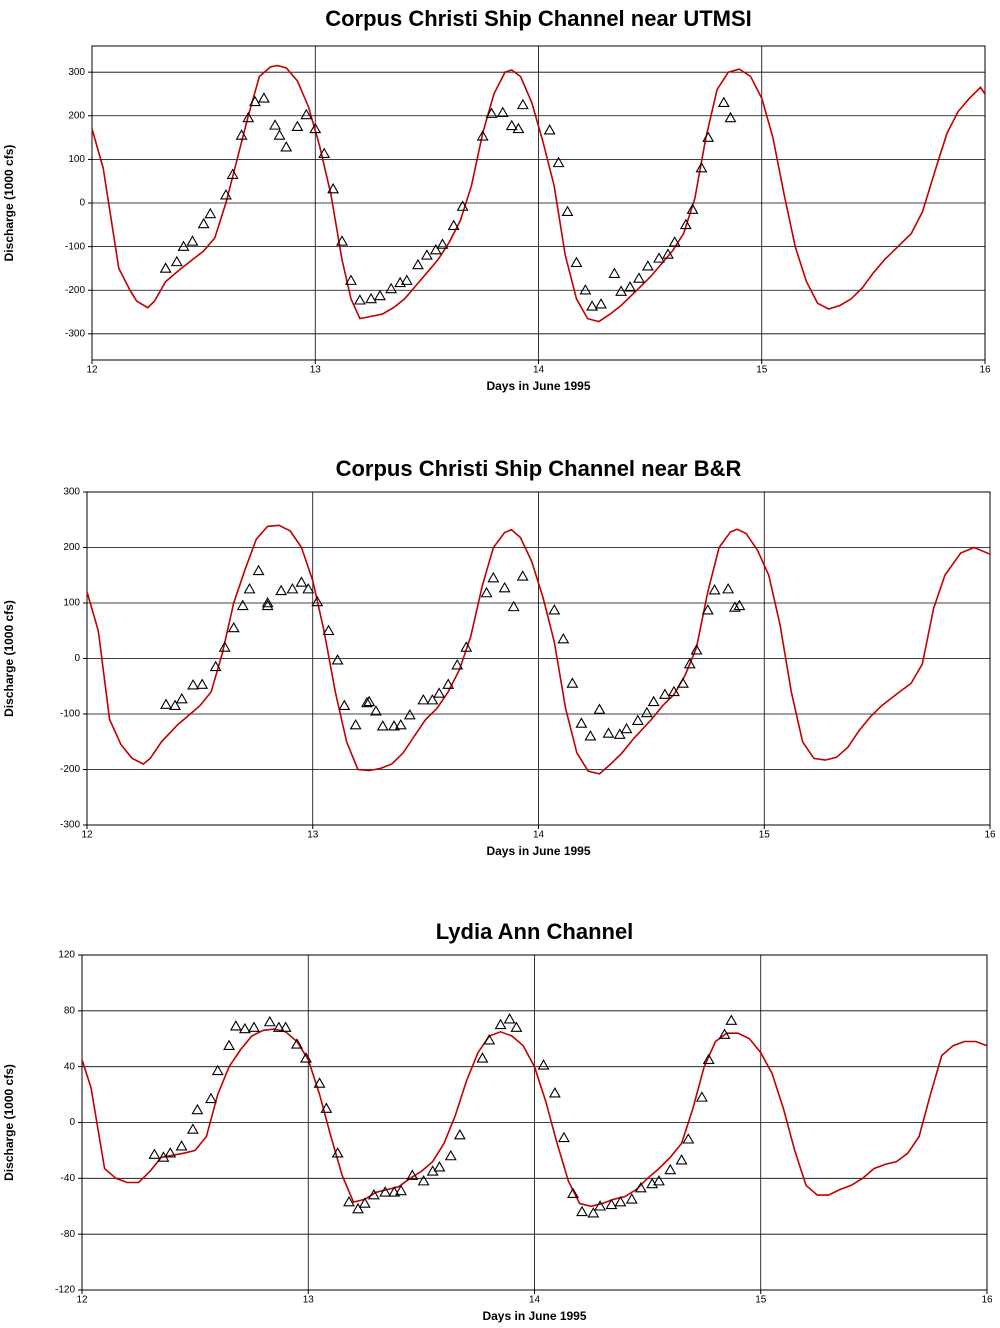 The width and height of the screenshot is (1000, 1328). Describe the element at coordinates (990, 835) in the screenshot. I see `x-tick-label: 16` at that location.